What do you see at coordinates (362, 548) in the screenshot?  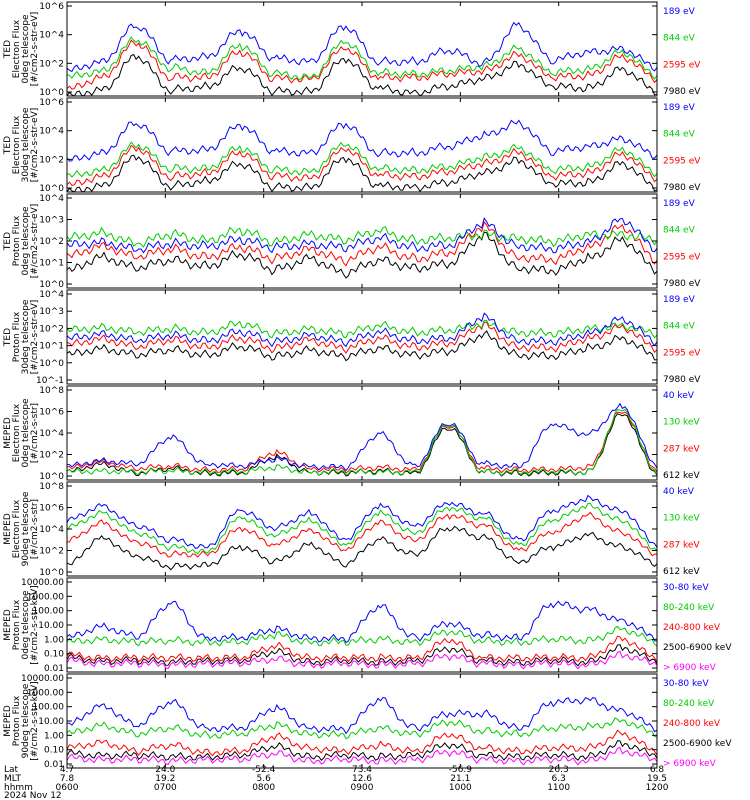 I see `series-line-612-kev` at bounding box center [362, 548].